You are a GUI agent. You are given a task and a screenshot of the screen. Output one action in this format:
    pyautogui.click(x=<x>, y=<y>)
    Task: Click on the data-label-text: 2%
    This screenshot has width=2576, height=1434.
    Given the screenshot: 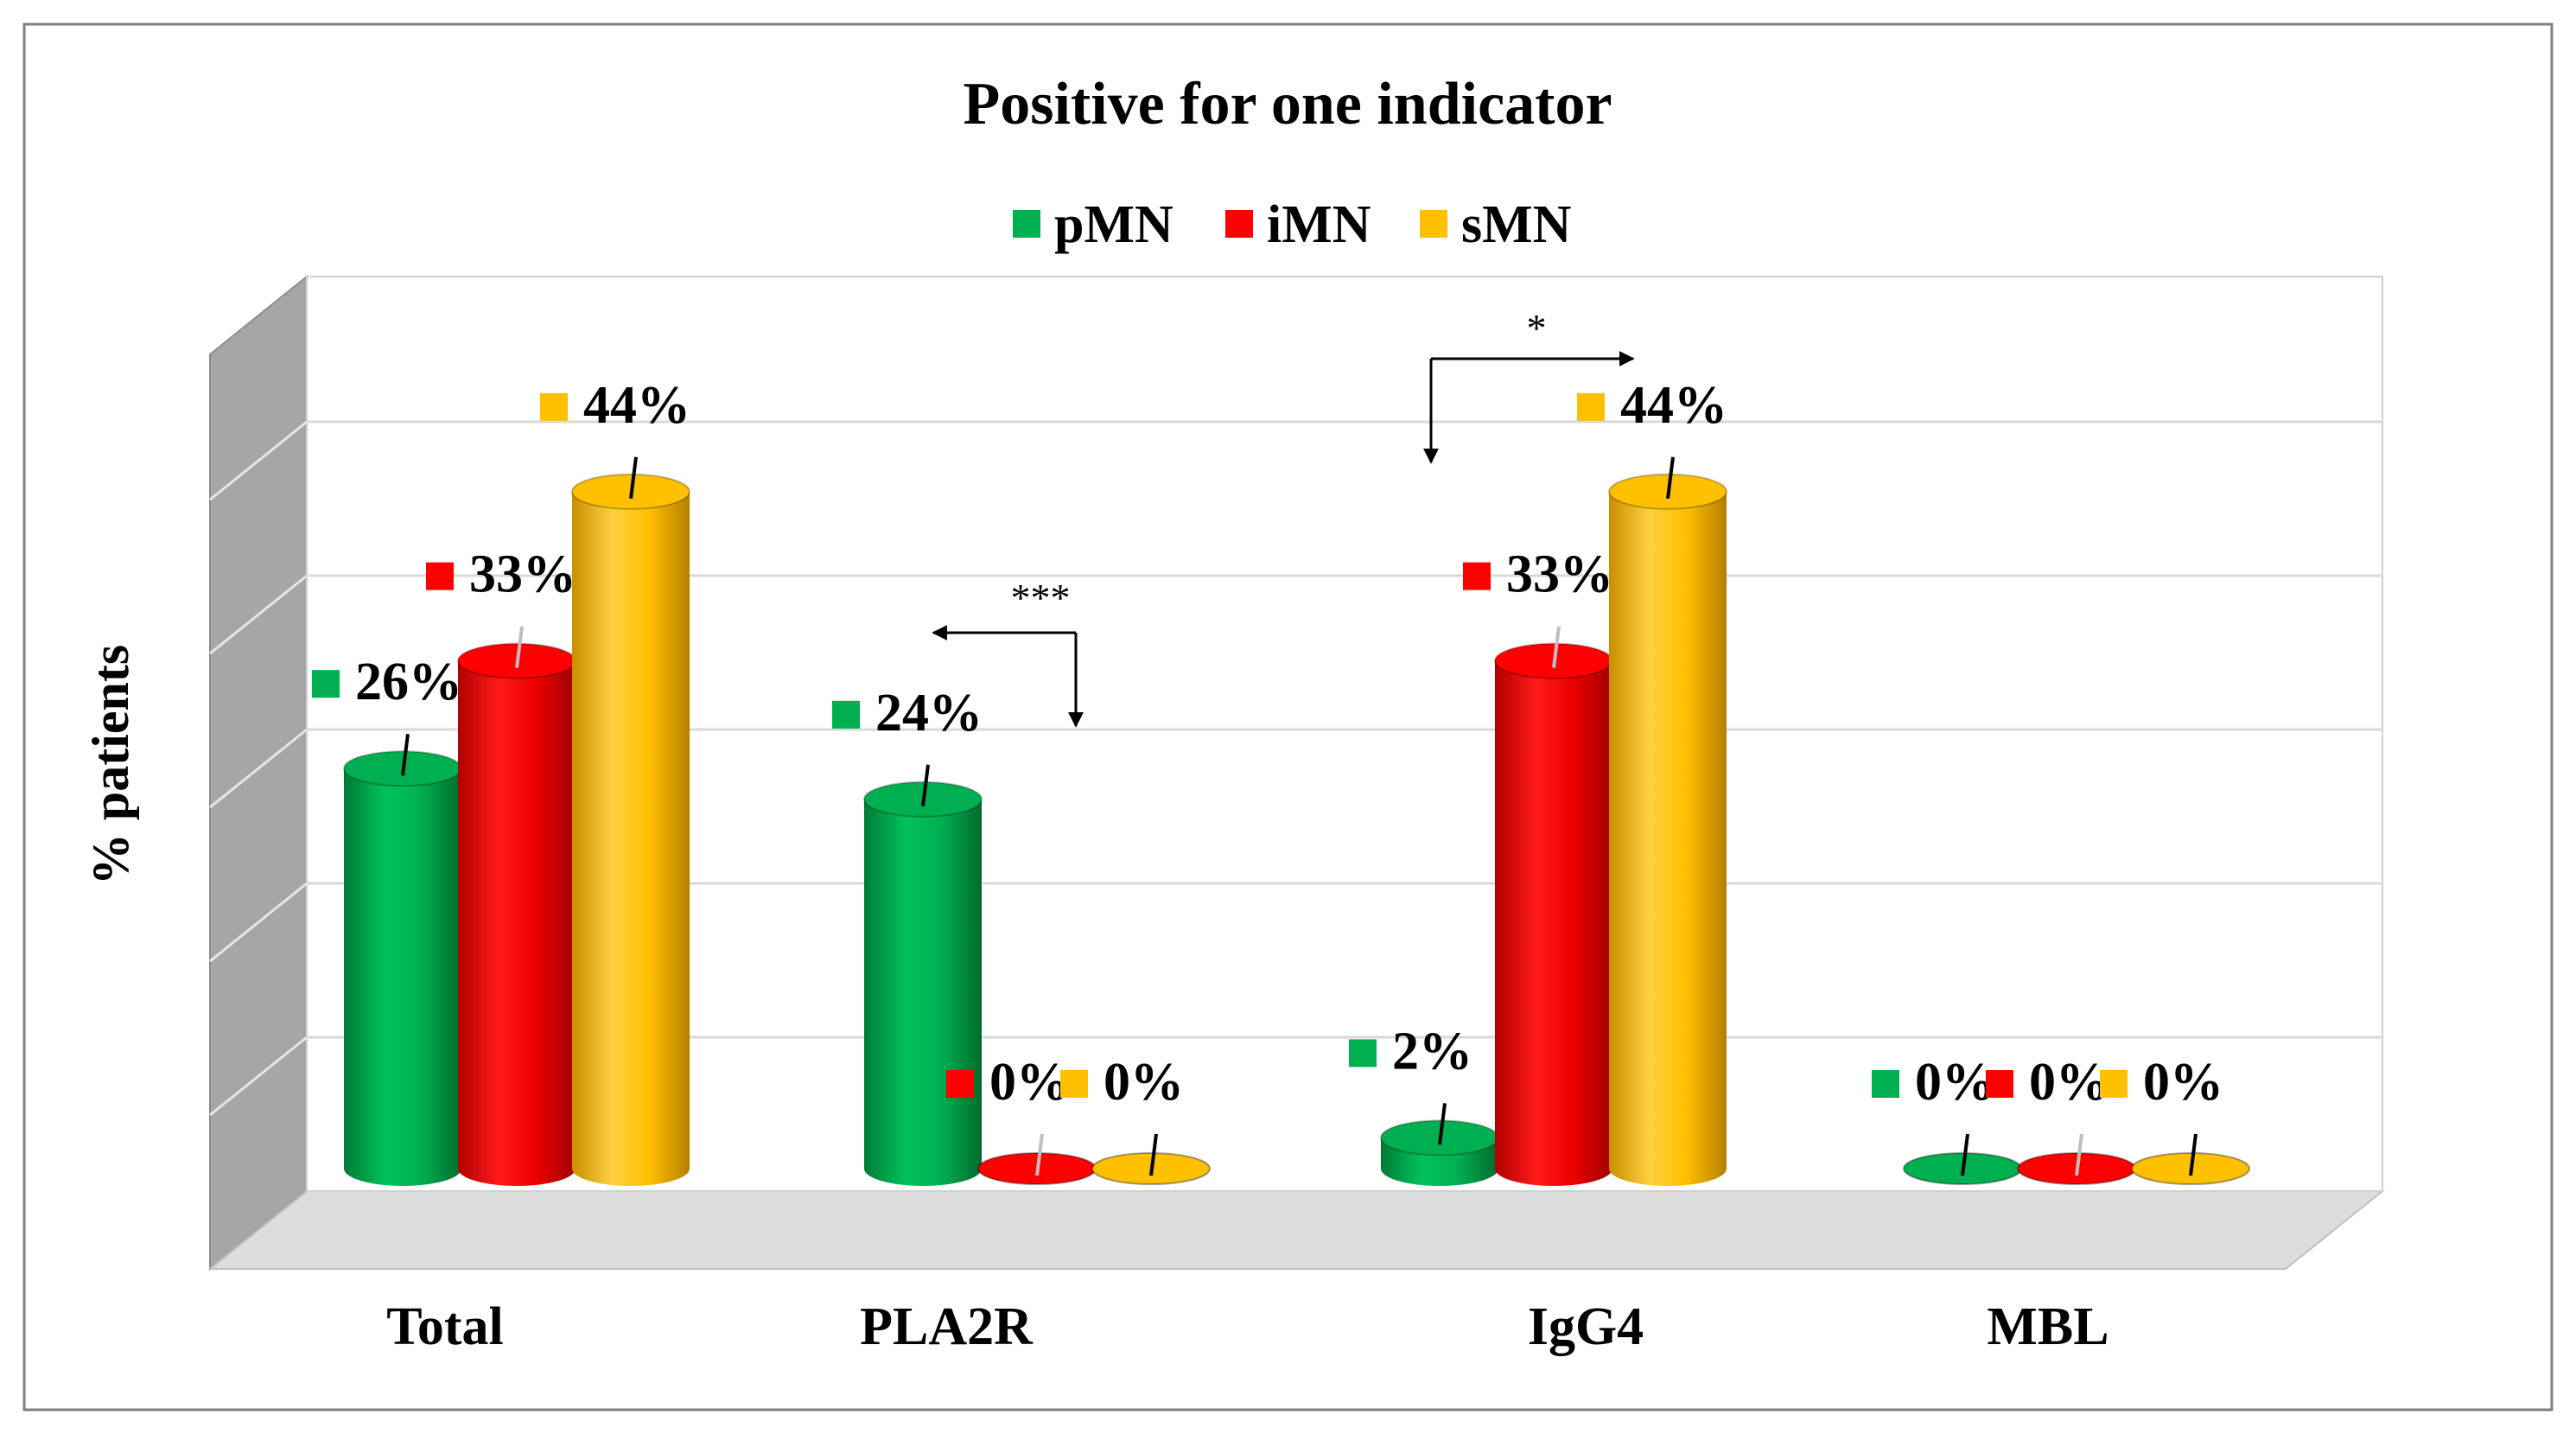 What is the action you would take?
    pyautogui.click(x=1432, y=1051)
    